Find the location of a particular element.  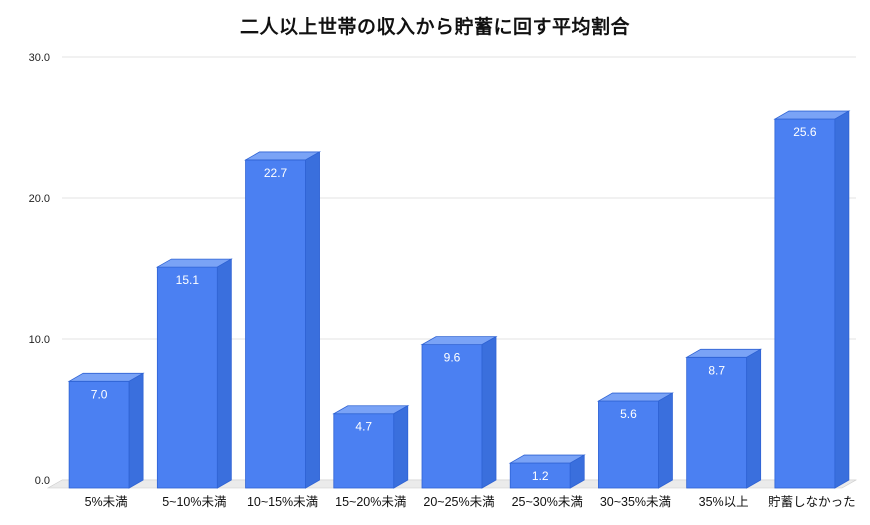

x-axis-label: 30~35%未満 is located at coordinates (635, 502).